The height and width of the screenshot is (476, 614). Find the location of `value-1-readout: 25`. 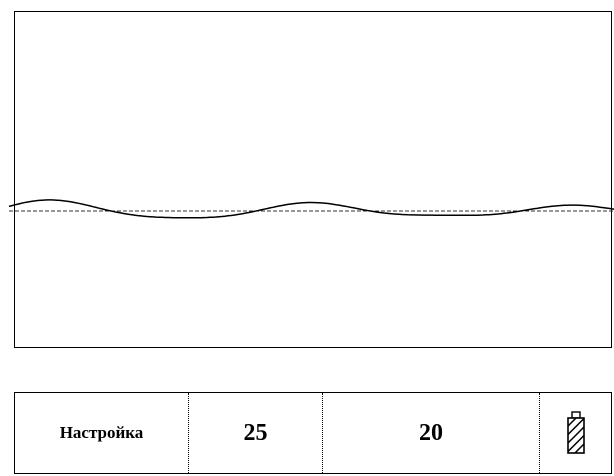

value-1-readout: 25 is located at coordinates (255, 433).